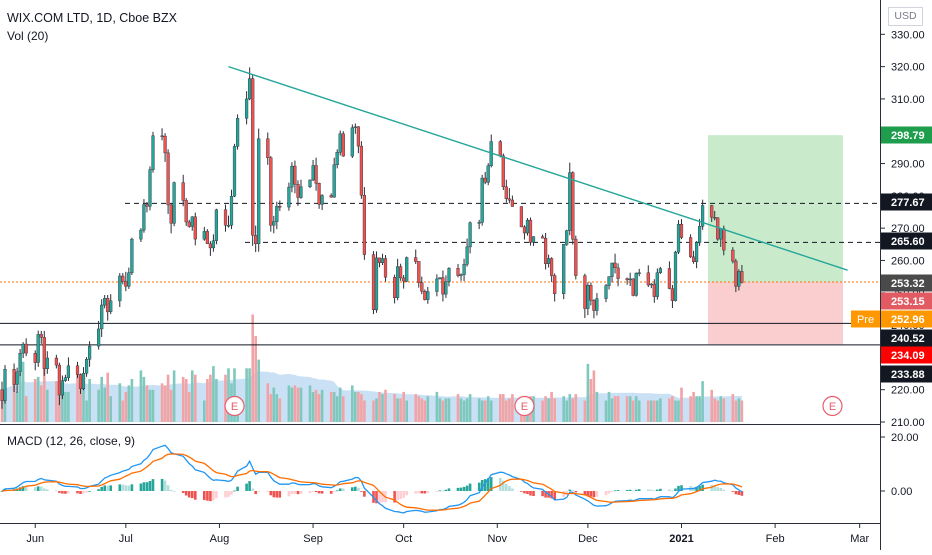 The width and height of the screenshot is (932, 555). What do you see at coordinates (775, 313) in the screenshot?
I see `long-position-loss-zone` at bounding box center [775, 313].